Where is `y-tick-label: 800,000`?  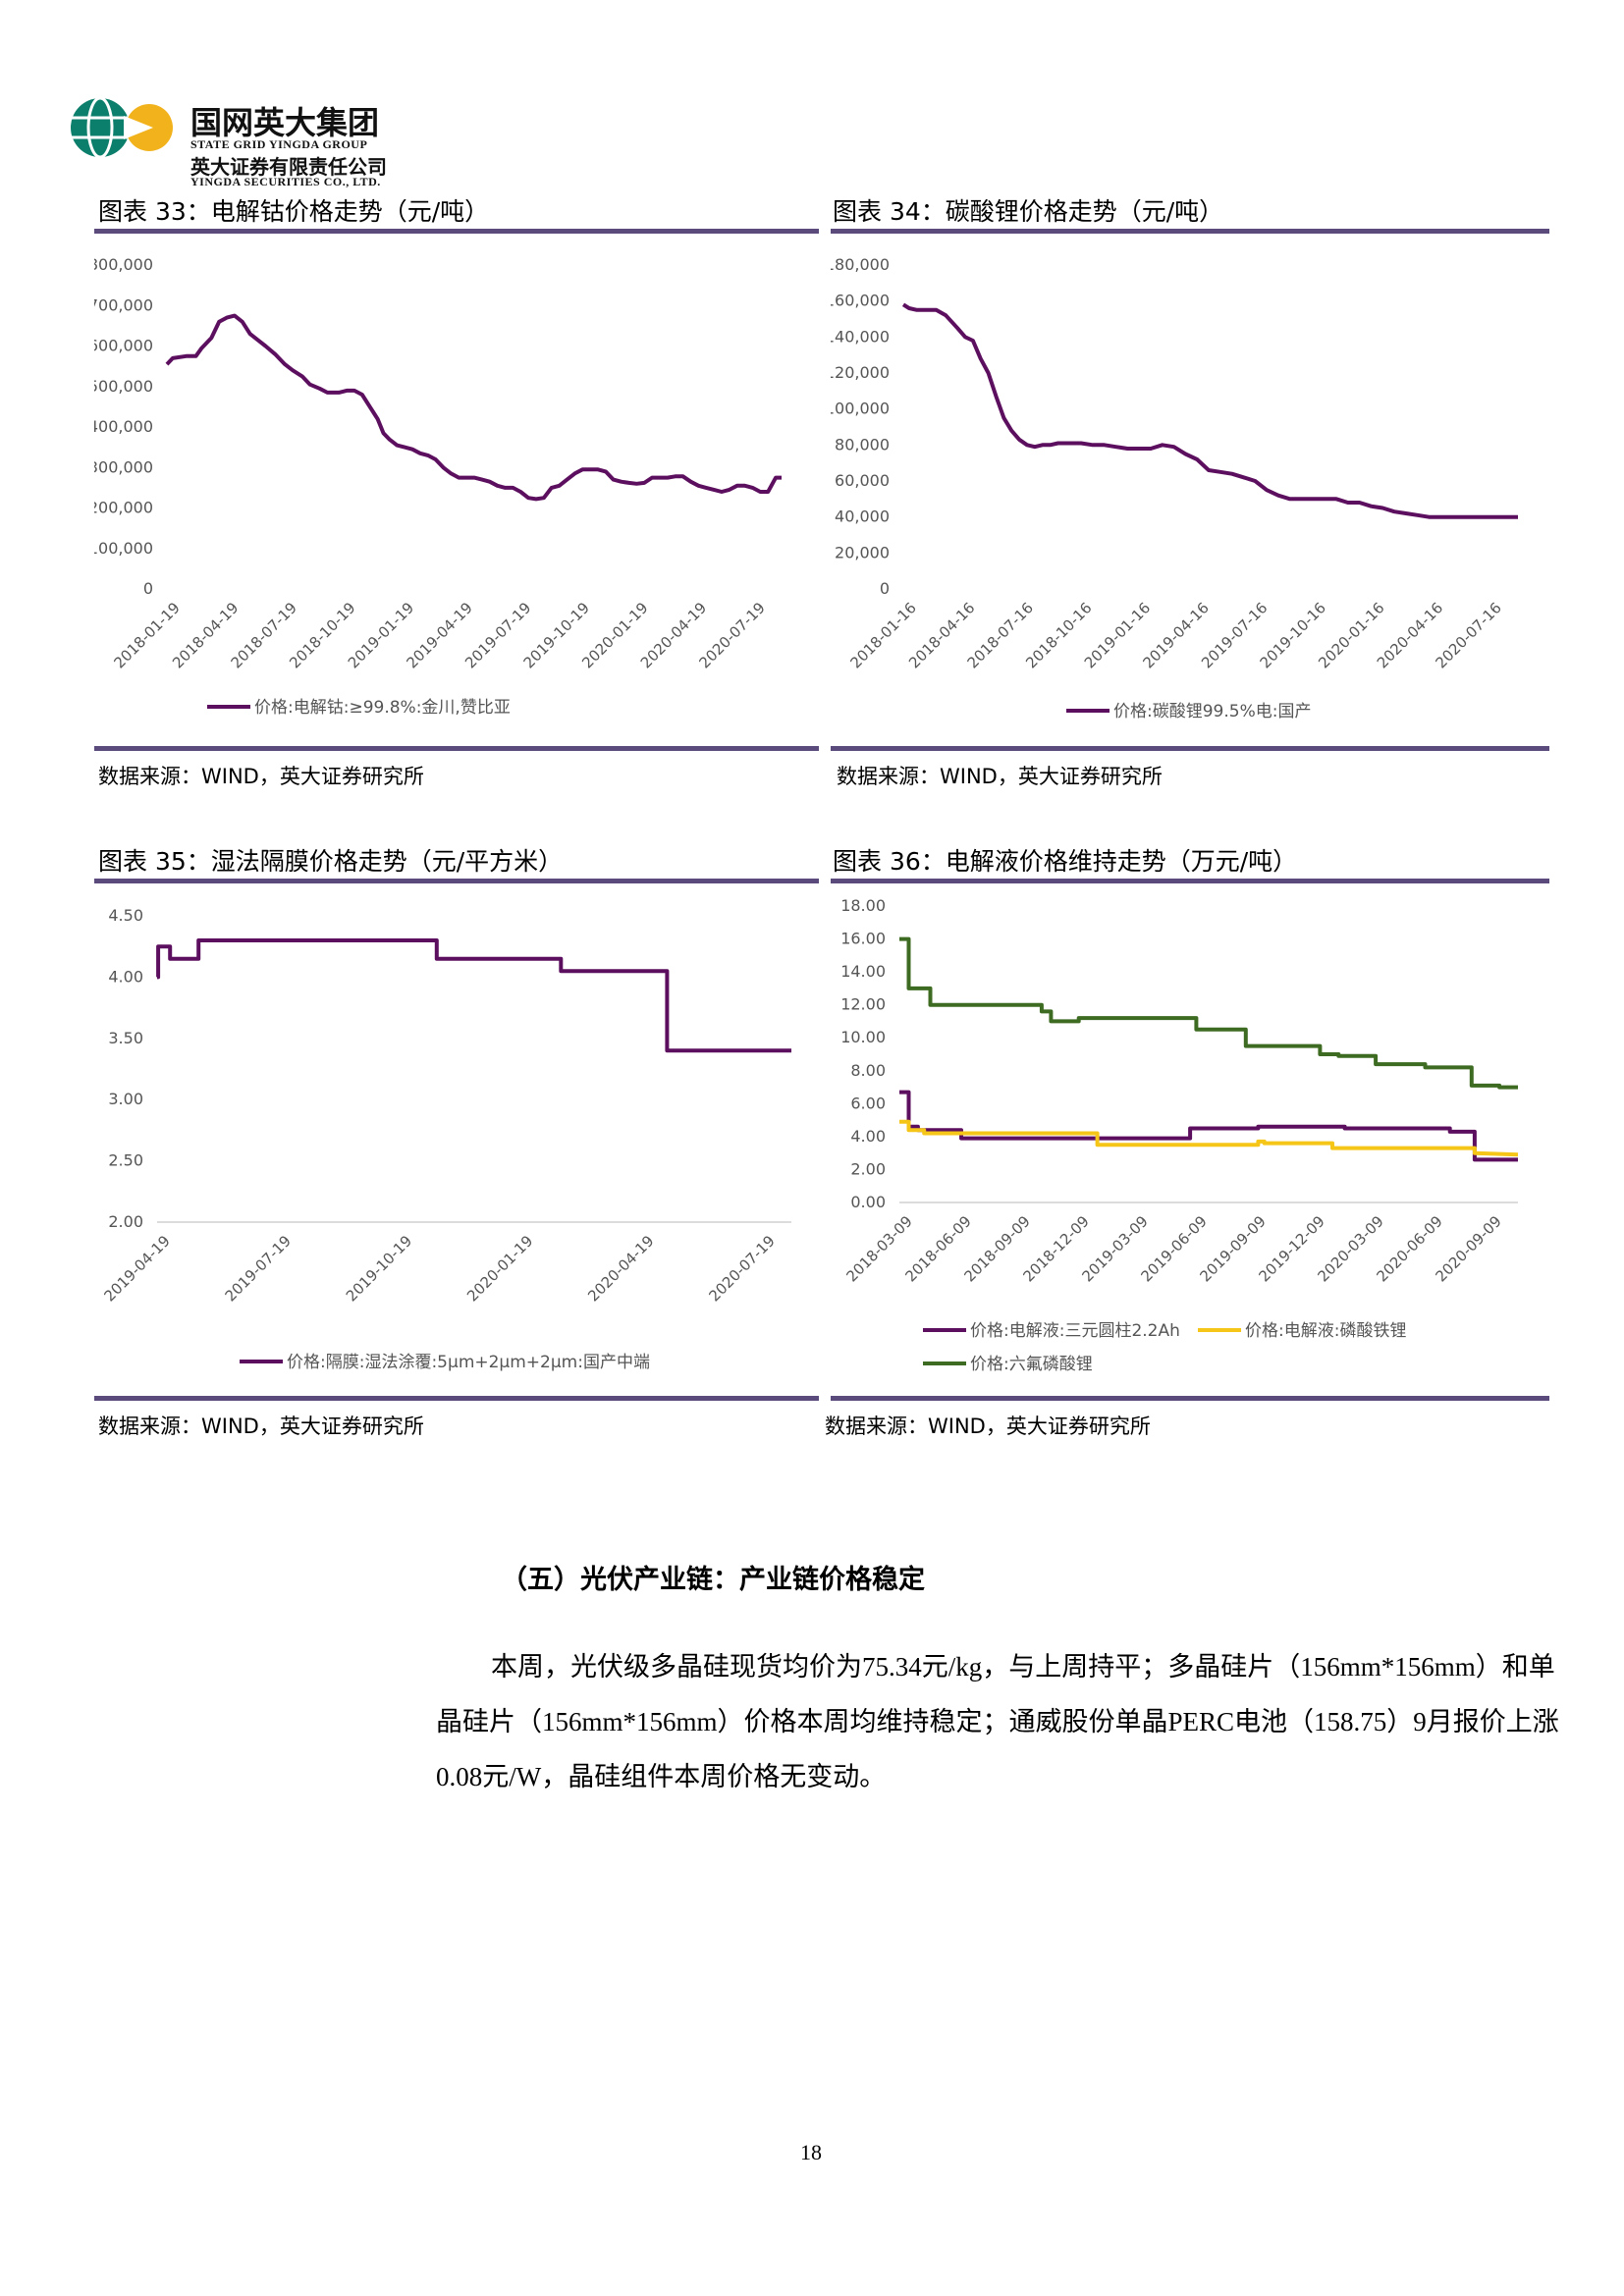
y-tick-label: 800,000 is located at coordinates (123, 264).